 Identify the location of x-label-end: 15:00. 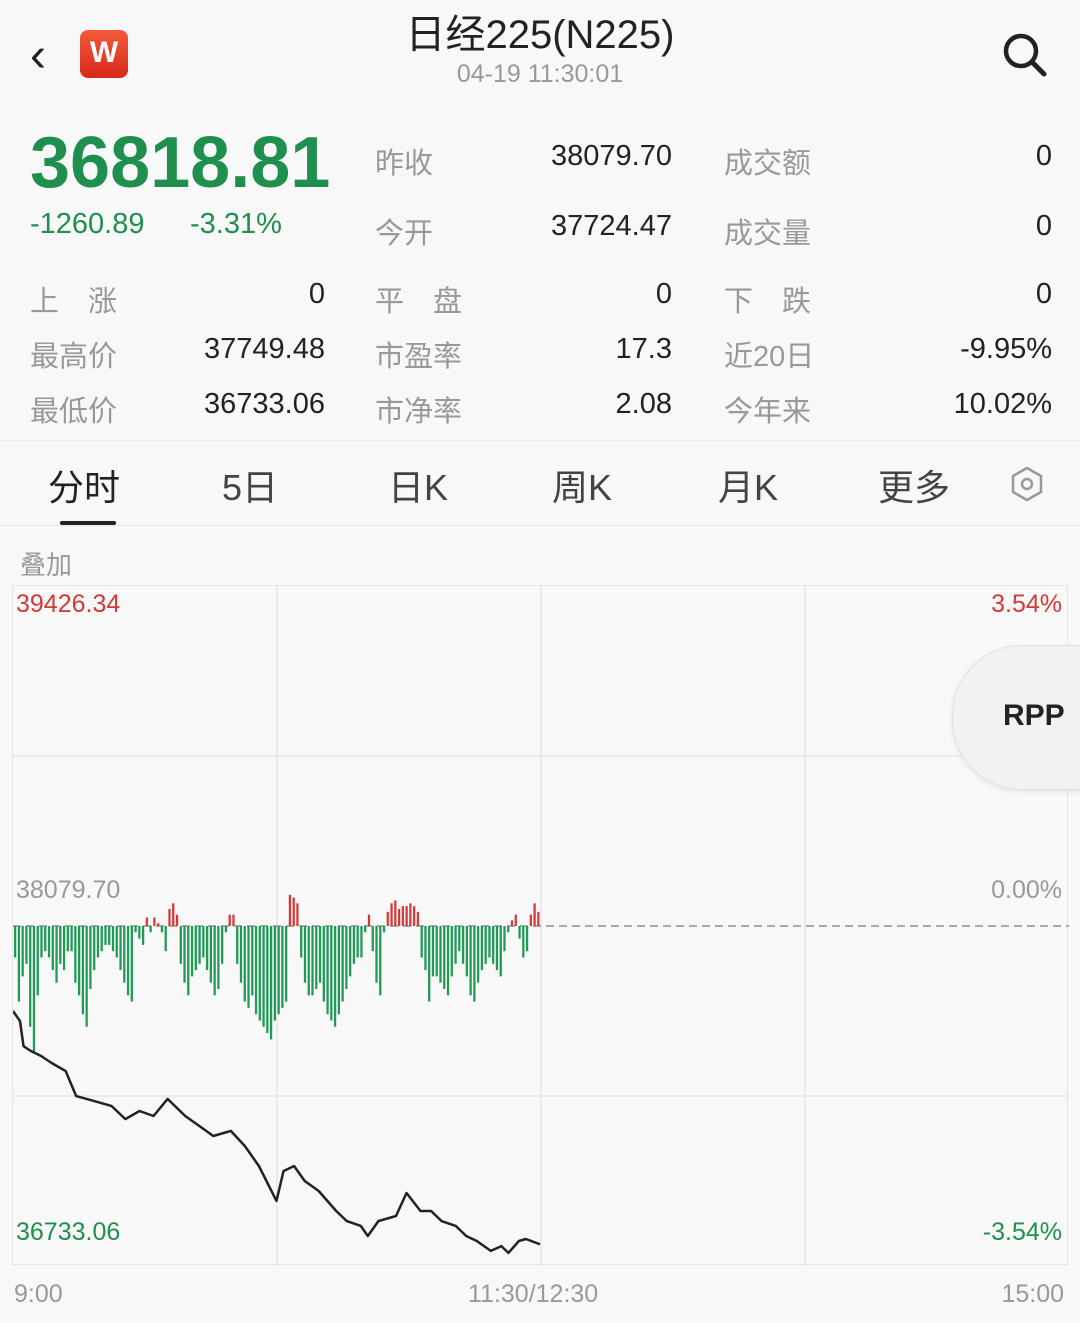
(1032, 1294).